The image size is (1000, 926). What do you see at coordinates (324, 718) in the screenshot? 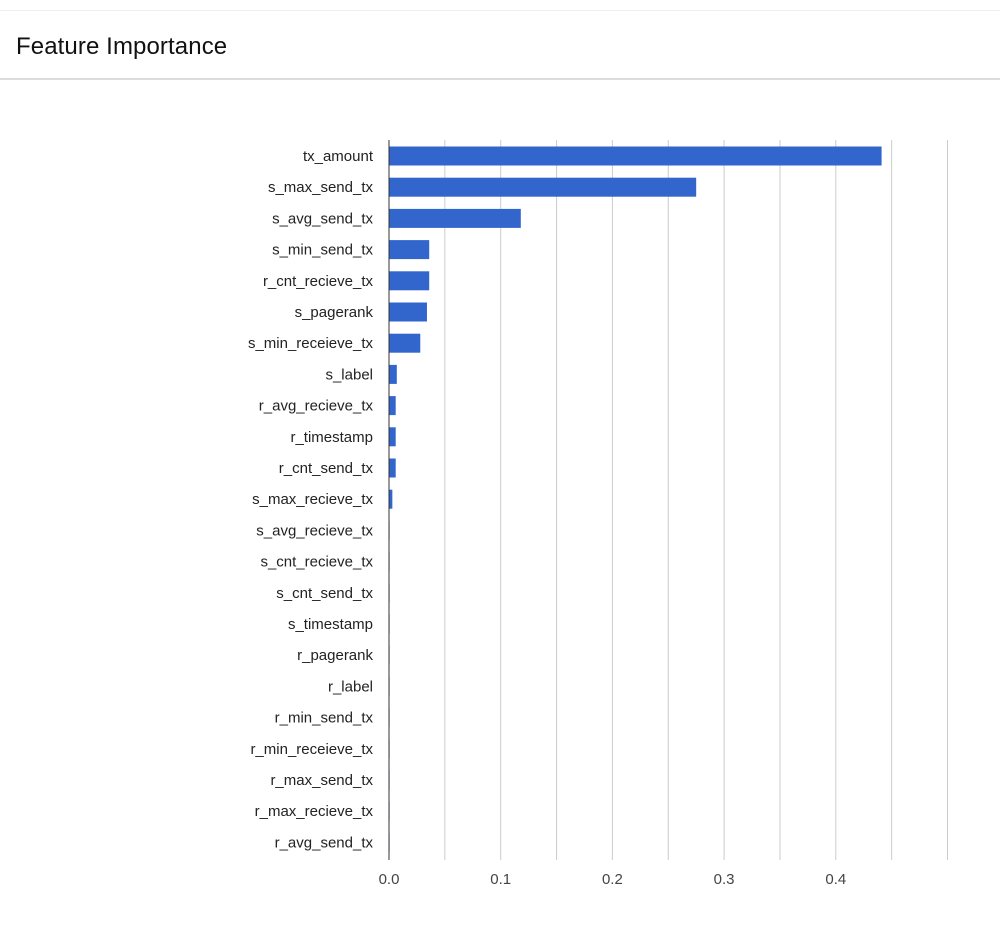
I see `category-label: r_min_send_tx` at bounding box center [324, 718].